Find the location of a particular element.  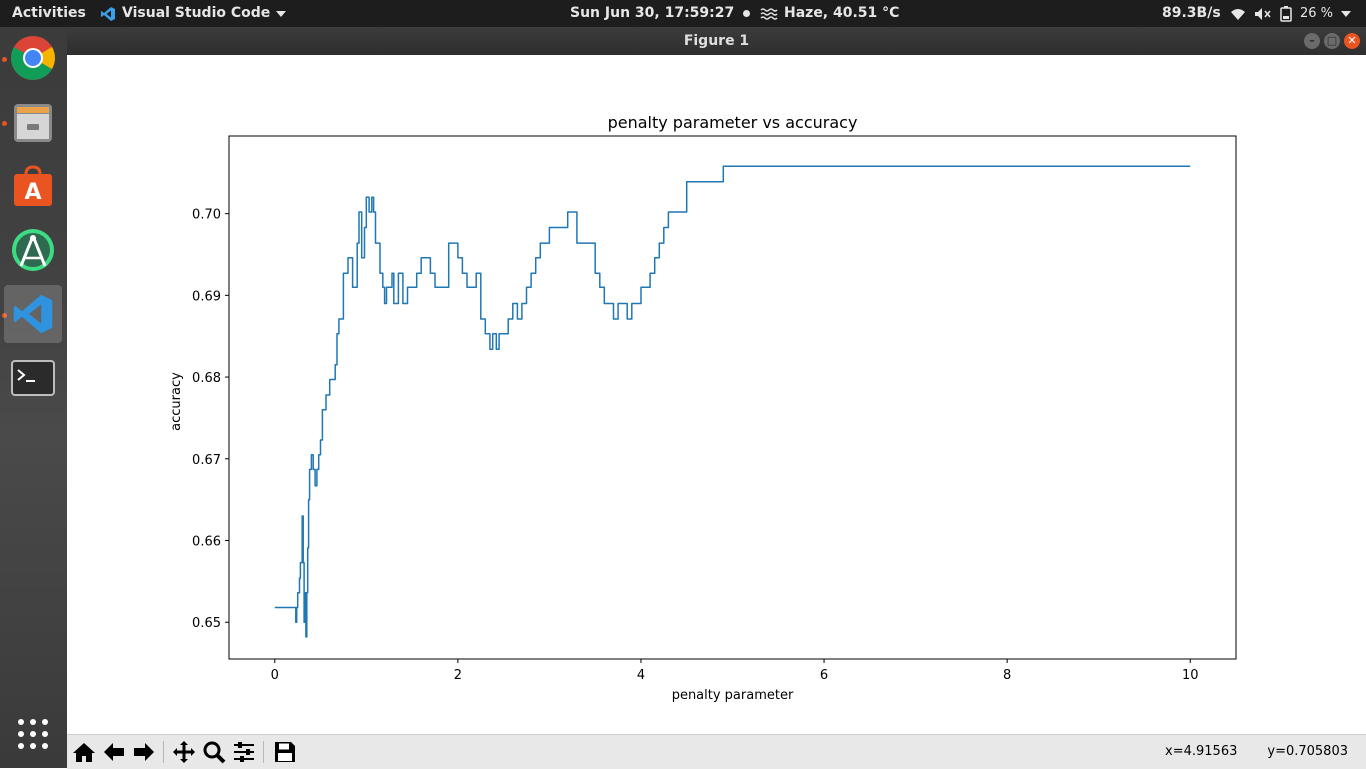

figure-toolbar: x=4.91563 y=0.705803 is located at coordinates (716, 751).